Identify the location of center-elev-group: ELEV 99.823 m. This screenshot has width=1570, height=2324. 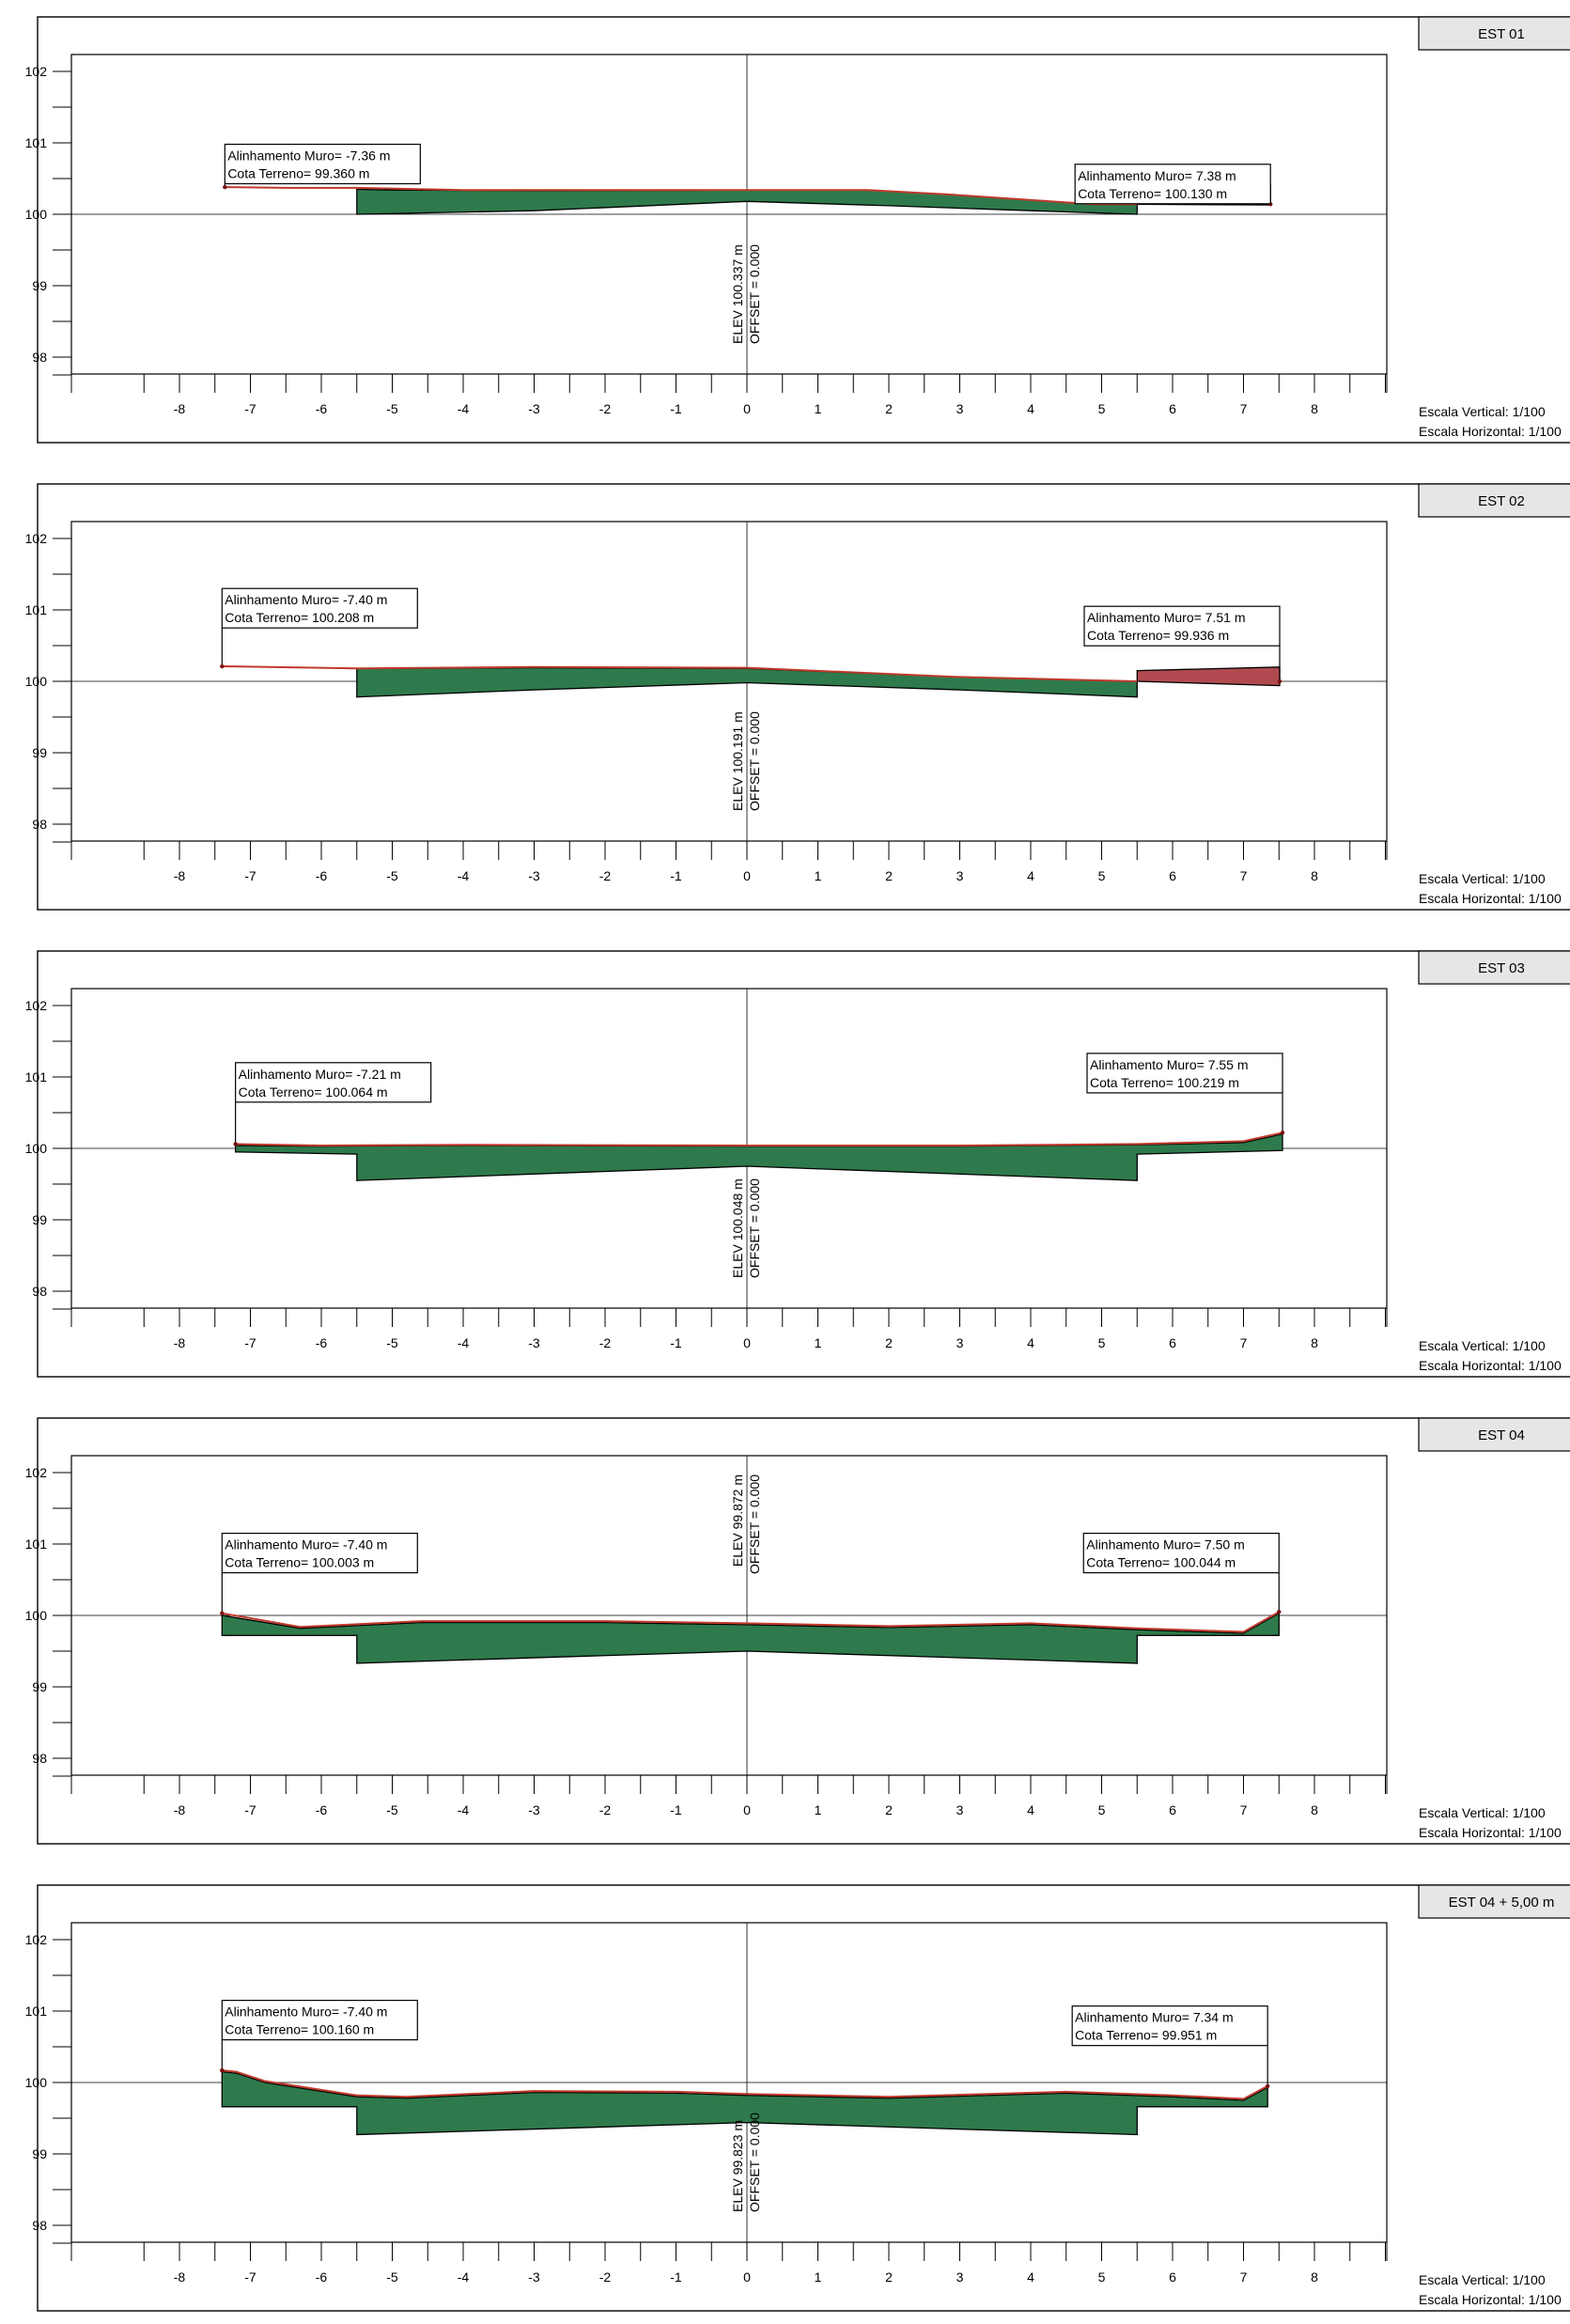
(738, 2166).